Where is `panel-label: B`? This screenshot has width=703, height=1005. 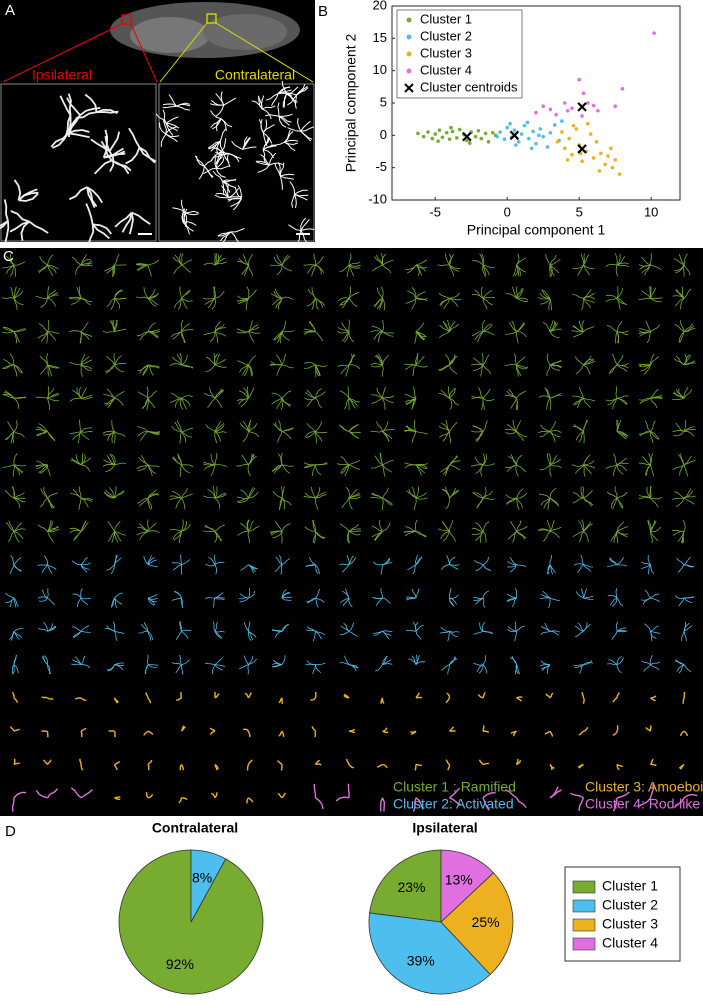
panel-label: B is located at coordinates (323, 11).